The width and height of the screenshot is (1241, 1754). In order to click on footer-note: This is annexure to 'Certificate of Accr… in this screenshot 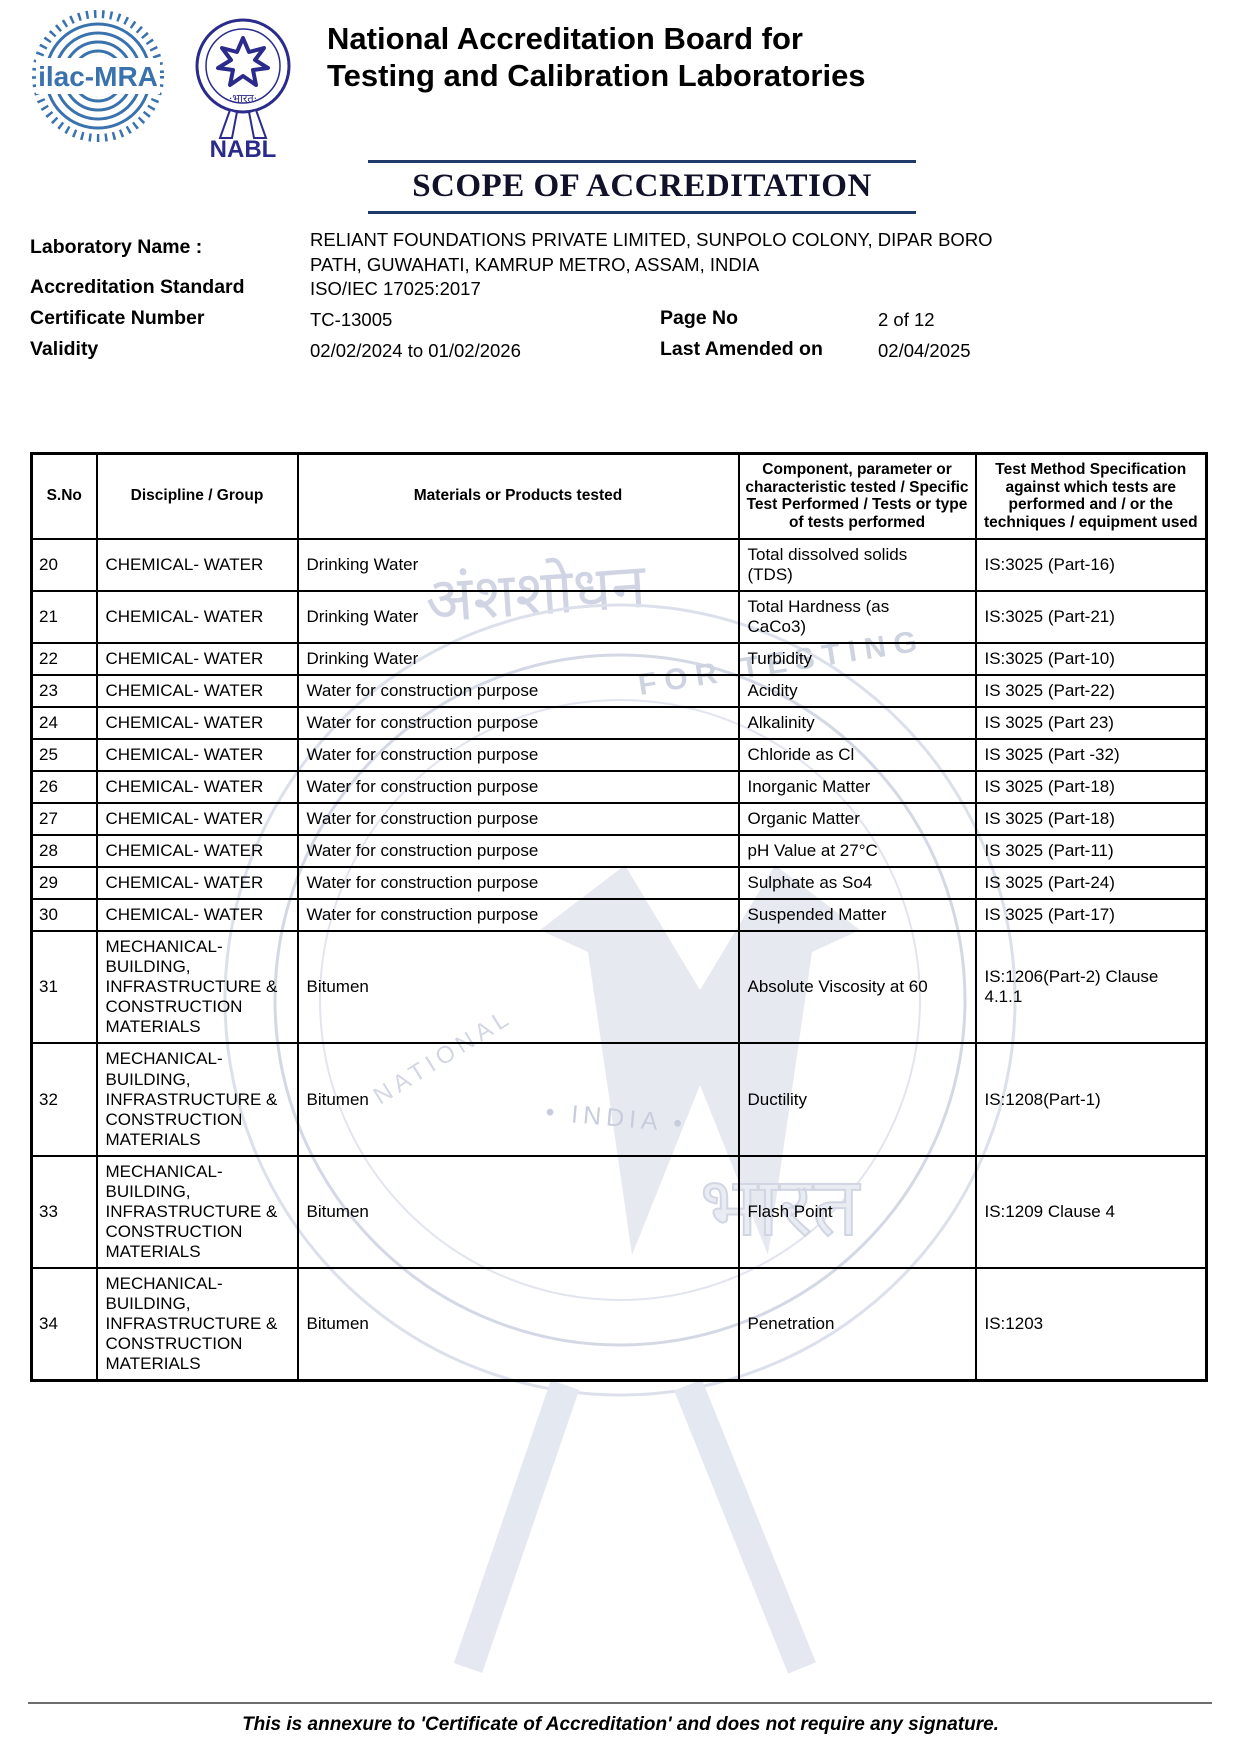, I will do `click(620, 1724)`.